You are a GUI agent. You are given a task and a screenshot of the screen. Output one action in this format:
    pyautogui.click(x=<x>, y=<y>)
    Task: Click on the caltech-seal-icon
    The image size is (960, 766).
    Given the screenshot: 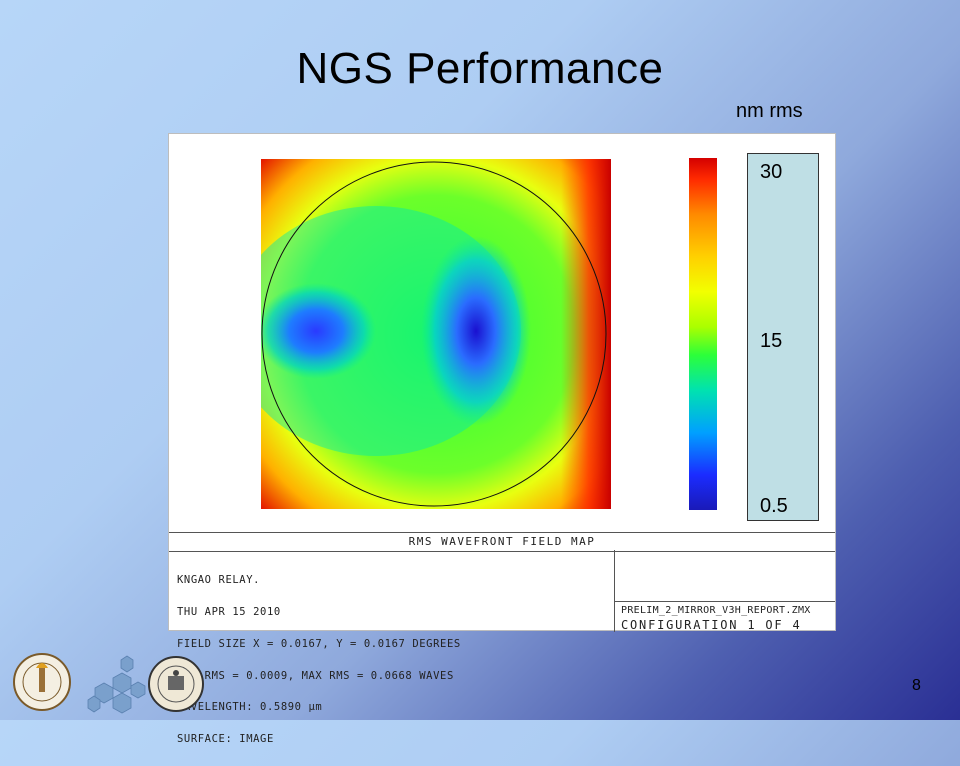 What is the action you would take?
    pyautogui.click(x=42, y=682)
    